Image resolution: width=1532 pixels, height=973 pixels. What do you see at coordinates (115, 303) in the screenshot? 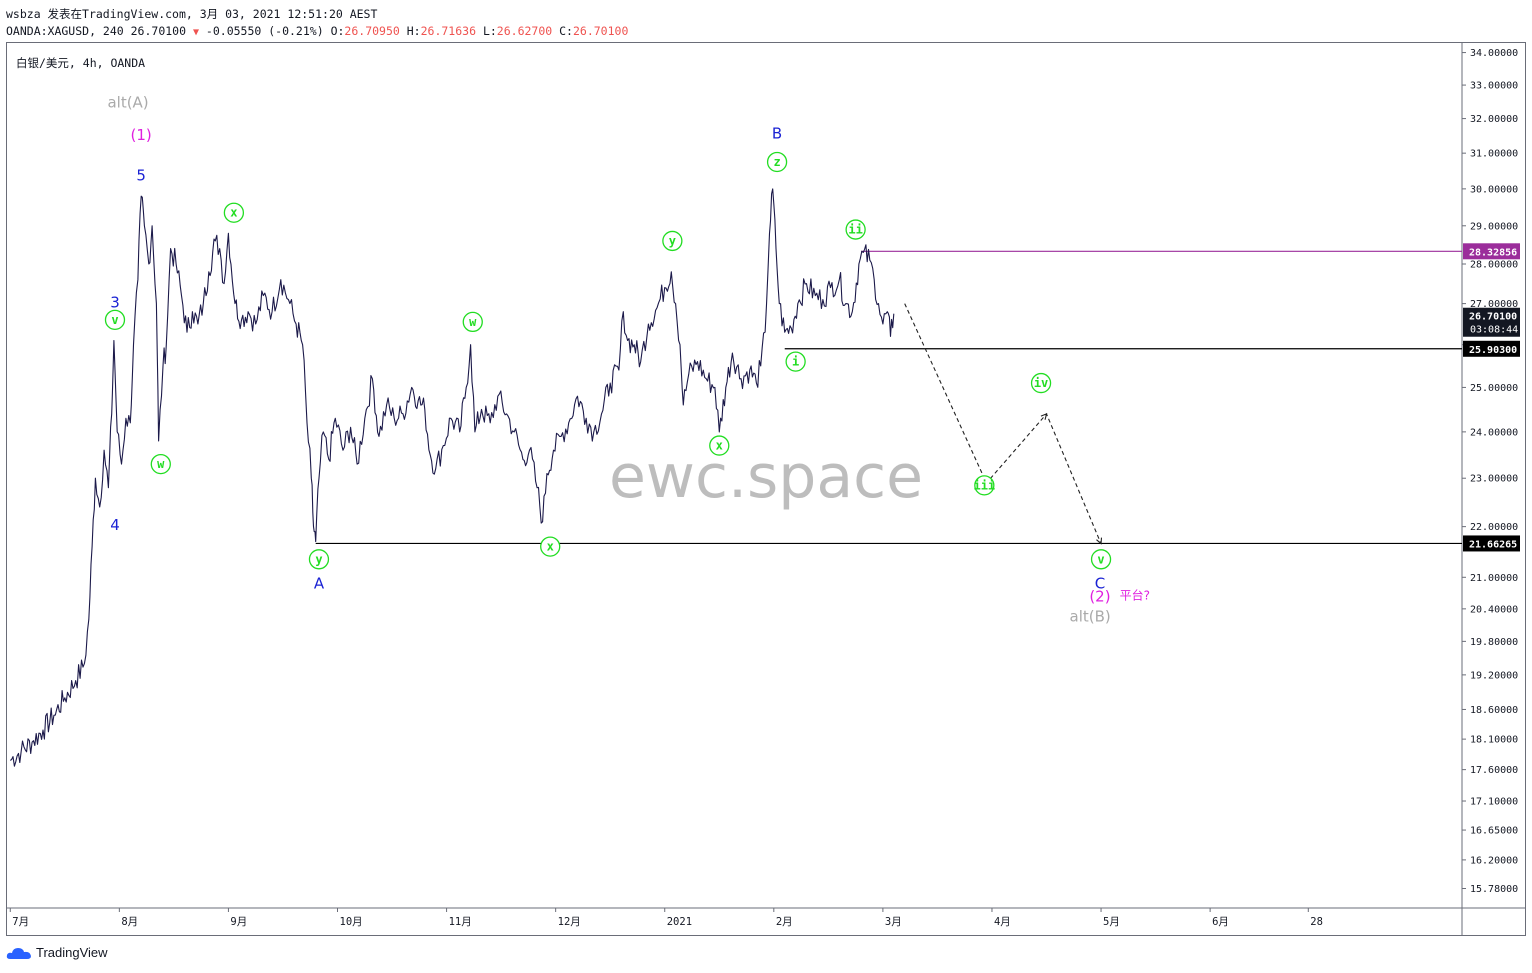
I see `wave-label: 3` at bounding box center [115, 303].